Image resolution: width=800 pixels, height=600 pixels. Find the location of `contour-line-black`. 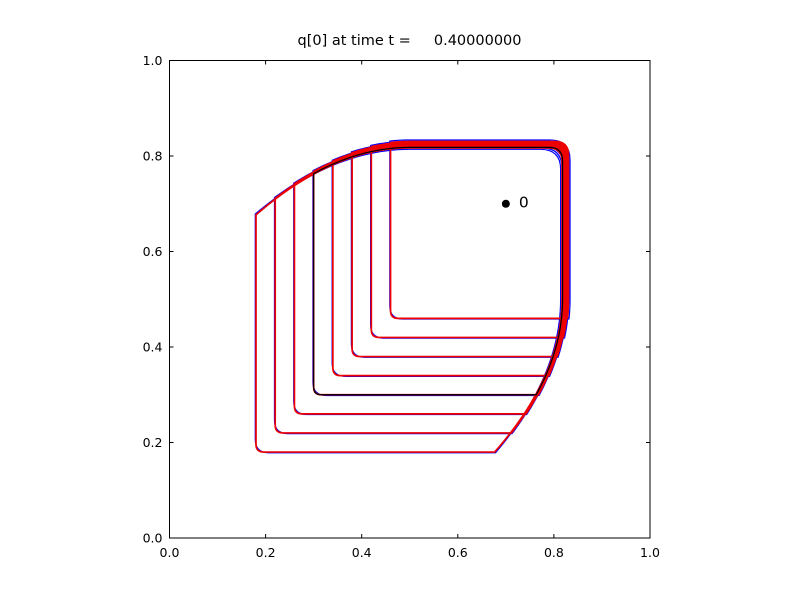

contour-line-black is located at coordinates (438, 271).